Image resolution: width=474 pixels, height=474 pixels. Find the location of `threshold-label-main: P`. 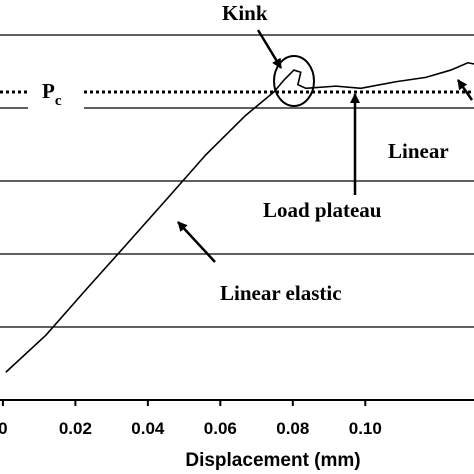

threshold-label-main: P is located at coordinates (48, 91).